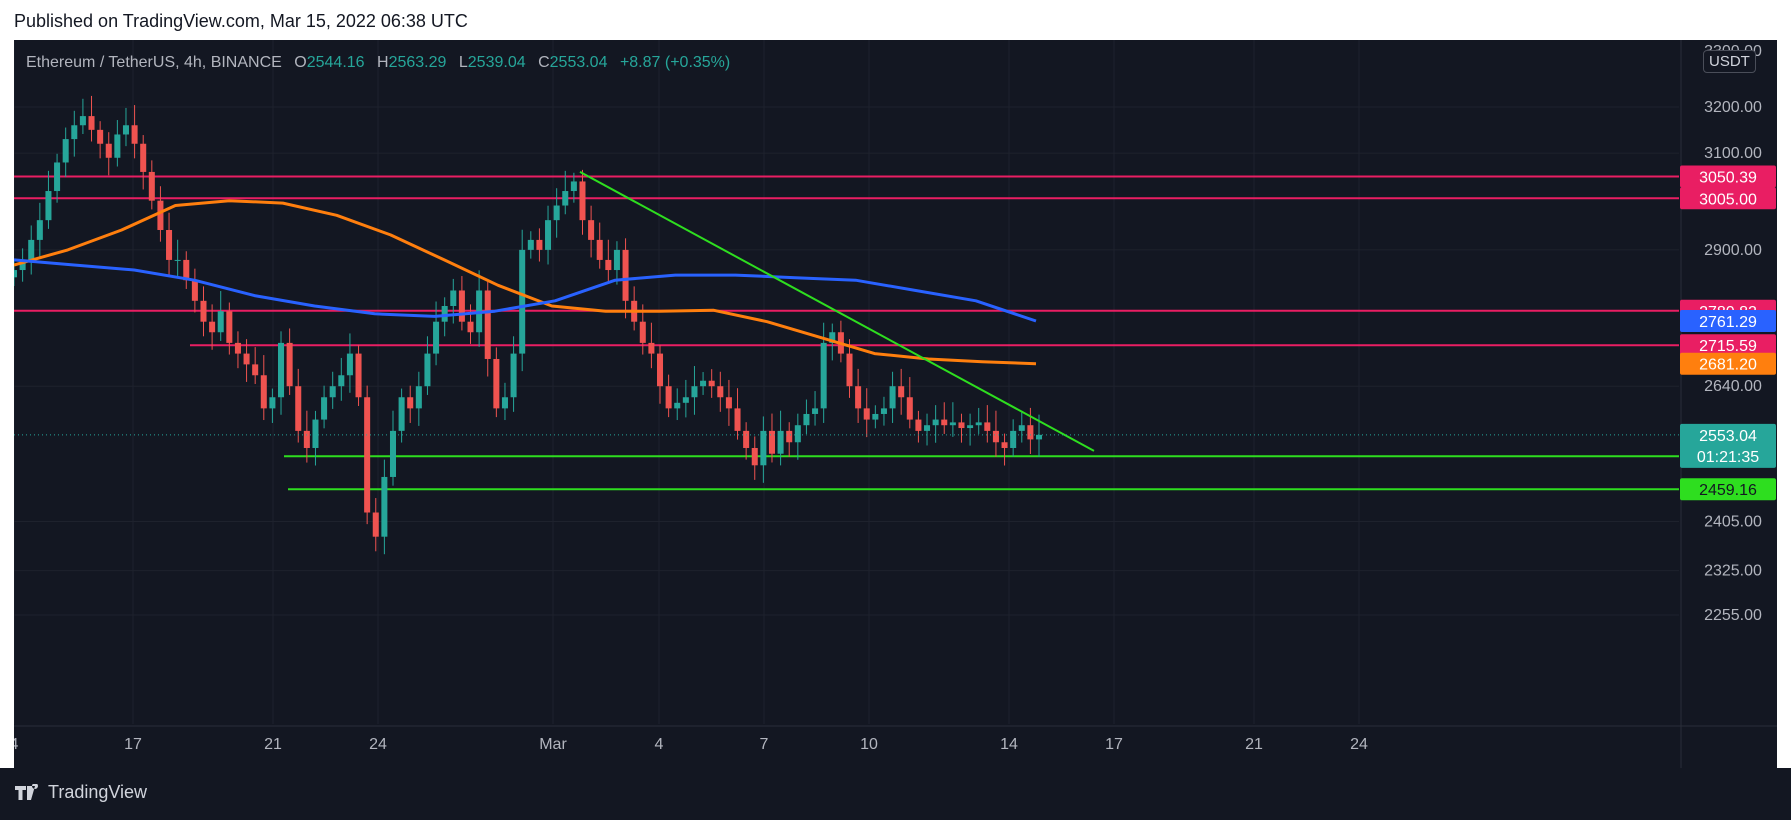 The height and width of the screenshot is (820, 1791). I want to click on y-tick-label: 2325.00, so click(1733, 571).